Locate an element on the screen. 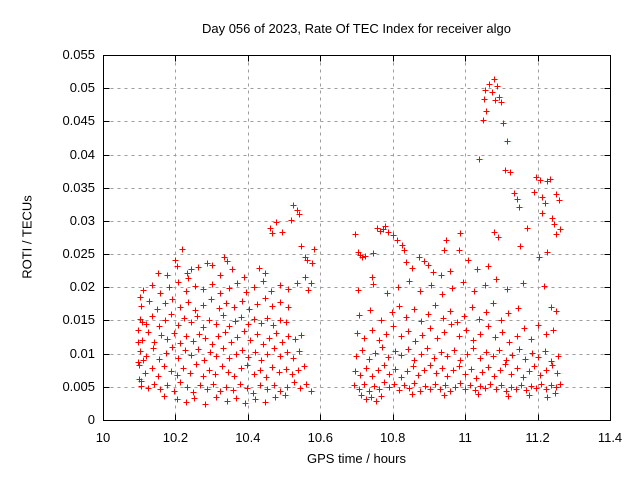  y-tick-label: 0.055 is located at coordinates (78, 54).